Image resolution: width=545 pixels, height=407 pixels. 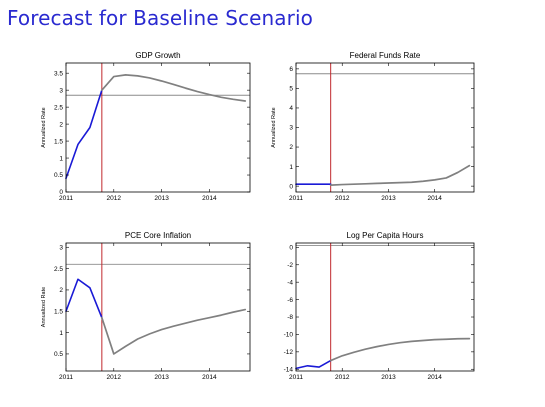 I want to click on y-tick-label: -10, so click(x=289, y=335).